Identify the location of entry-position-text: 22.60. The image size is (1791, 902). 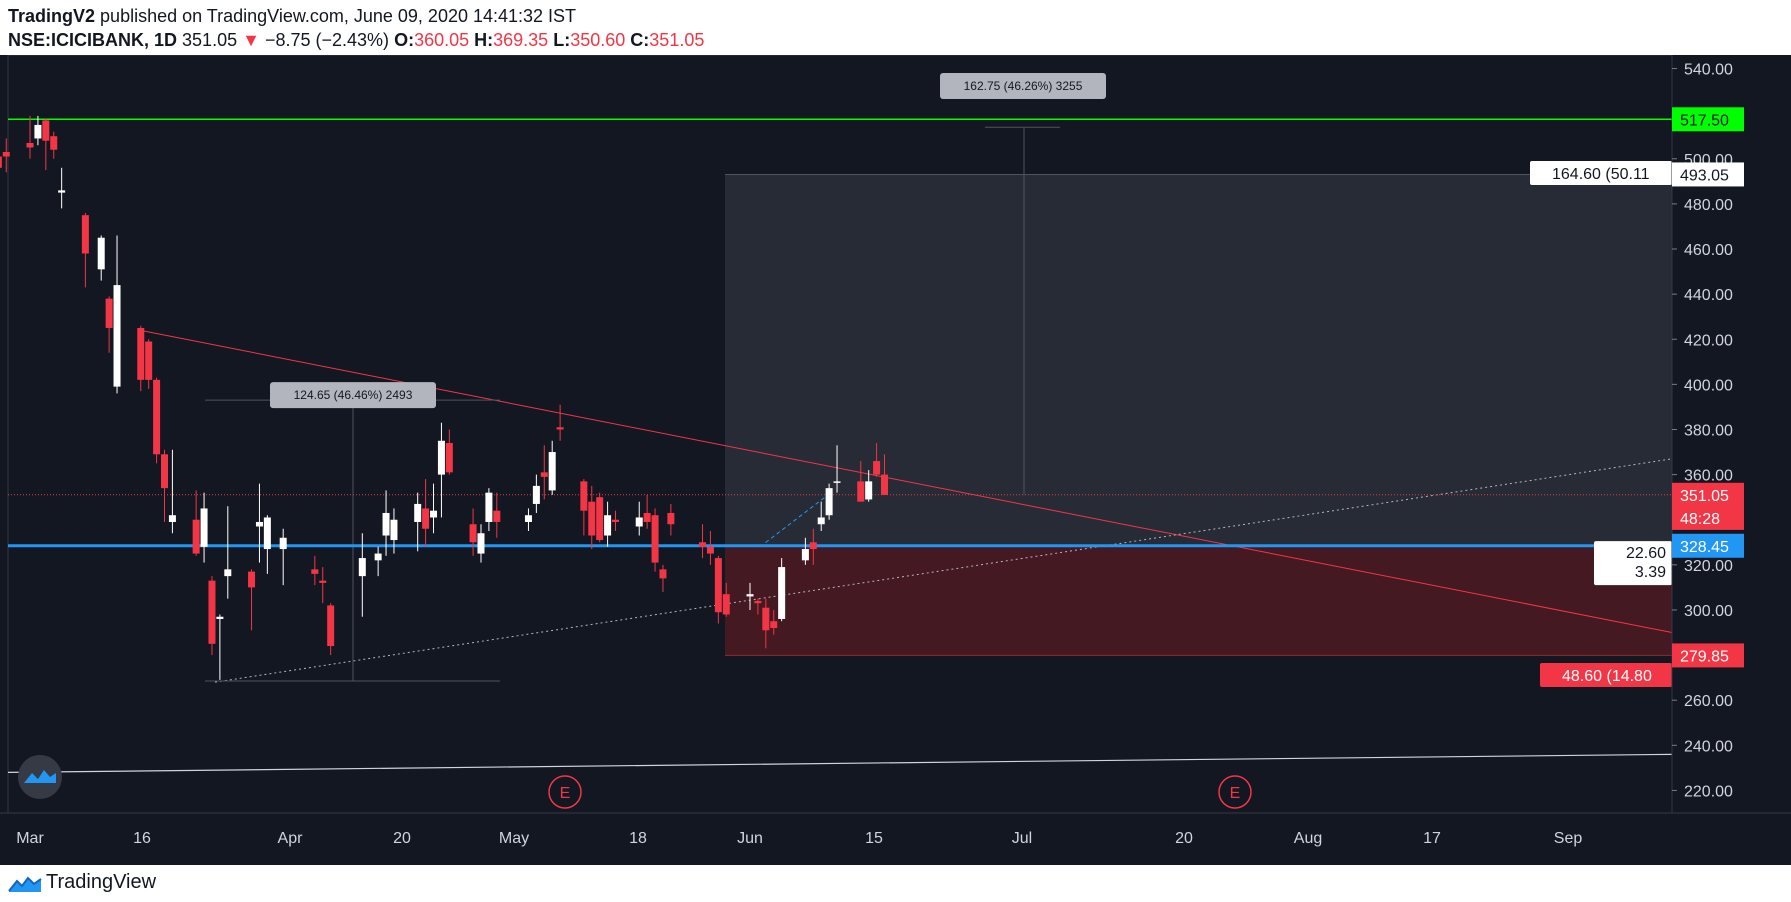
(1646, 553).